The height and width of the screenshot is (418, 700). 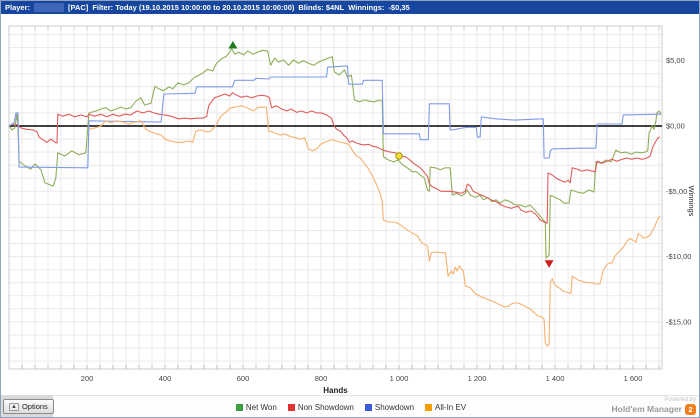 I want to click on y-tick-label: -$5,00, so click(x=676, y=191).